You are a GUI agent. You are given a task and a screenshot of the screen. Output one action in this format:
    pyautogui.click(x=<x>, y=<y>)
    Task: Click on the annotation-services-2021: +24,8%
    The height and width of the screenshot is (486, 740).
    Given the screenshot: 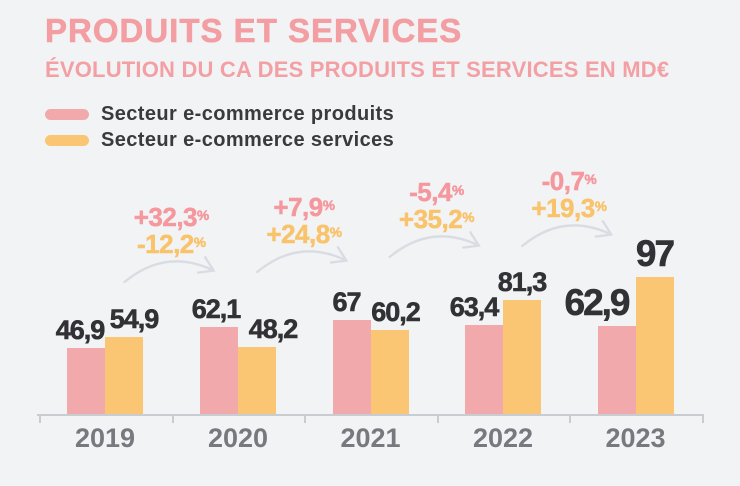 What is the action you would take?
    pyautogui.click(x=304, y=233)
    